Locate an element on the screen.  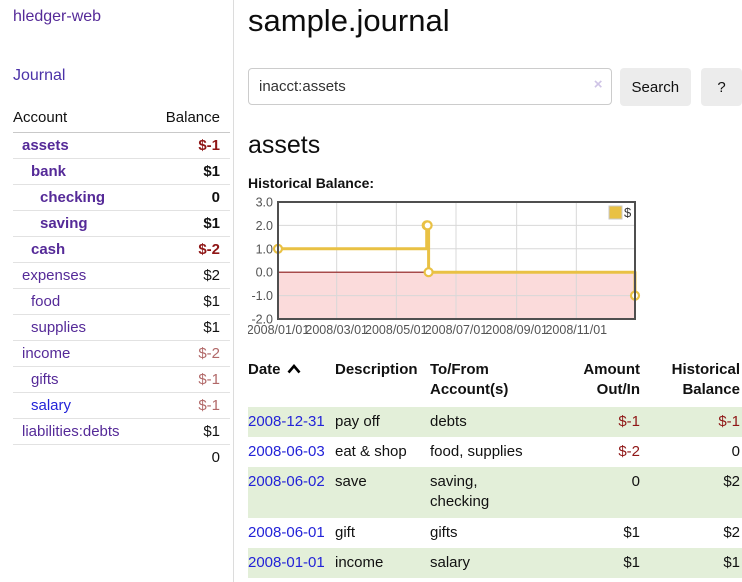
transaction-row: 2008-12-31 pay off debts $-1 $-1 is located at coordinates (495, 421).